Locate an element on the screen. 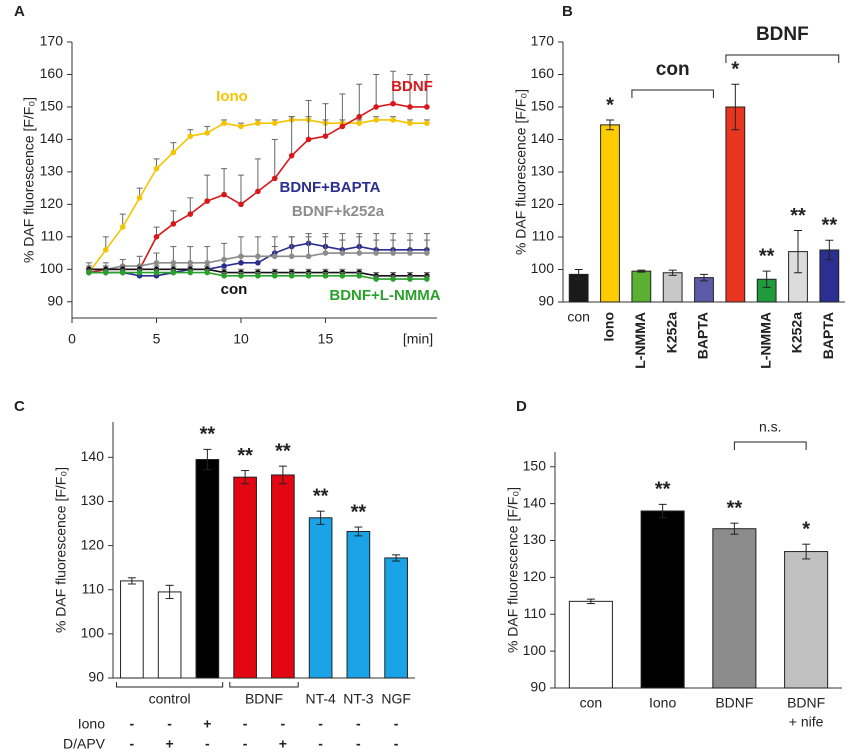  group-label: NT-4 is located at coordinates (320, 699).